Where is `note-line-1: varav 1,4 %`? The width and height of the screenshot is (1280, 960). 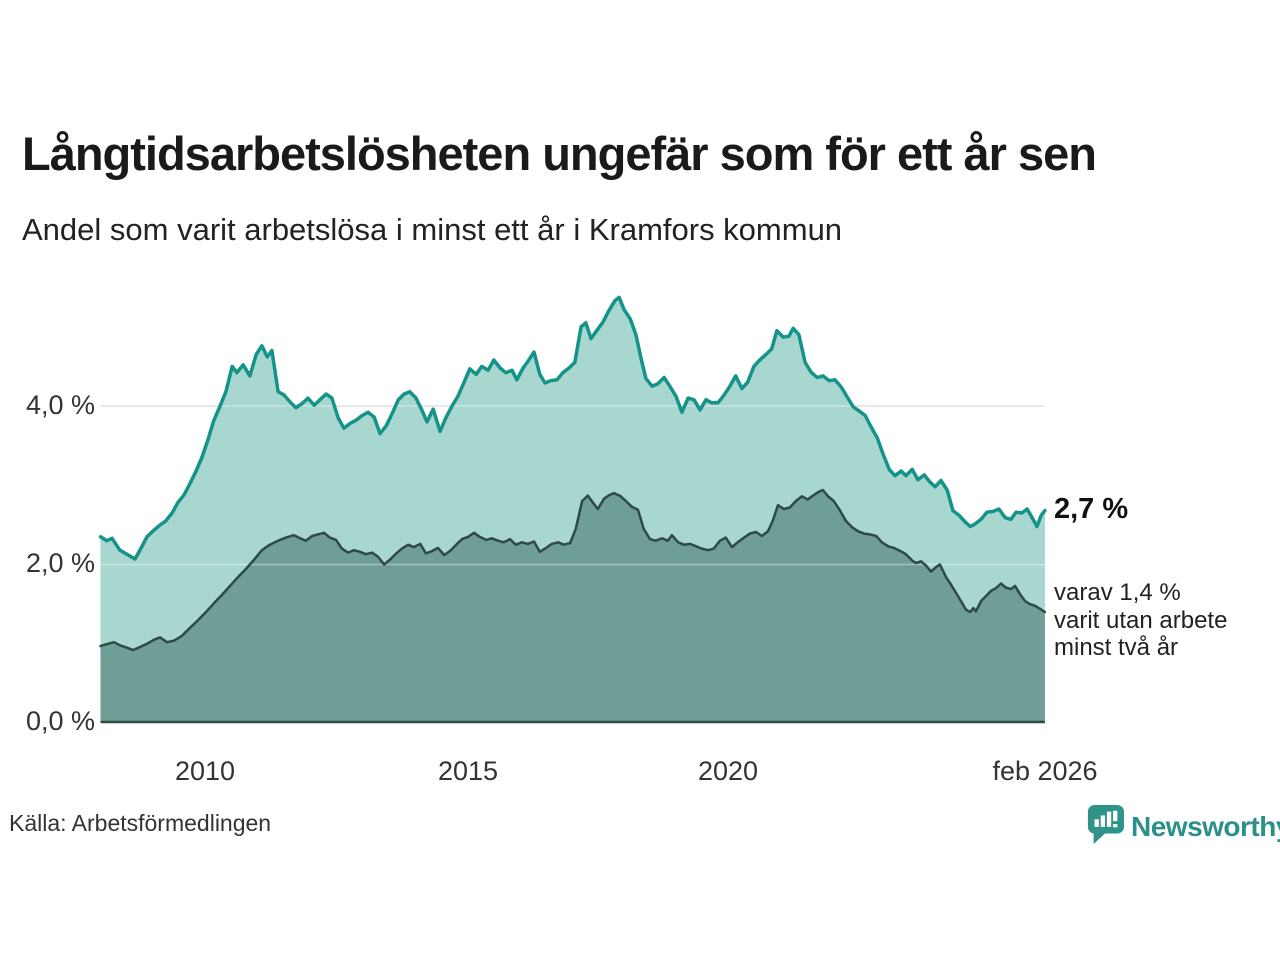
note-line-1: varav 1,4 % is located at coordinates (1117, 592).